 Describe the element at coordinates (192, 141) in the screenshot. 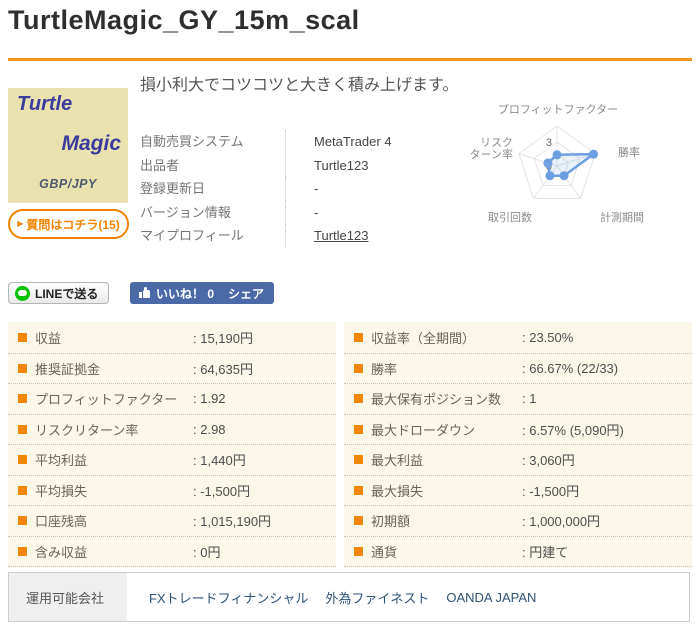

I see `detail-label: 自動売買システム` at that location.